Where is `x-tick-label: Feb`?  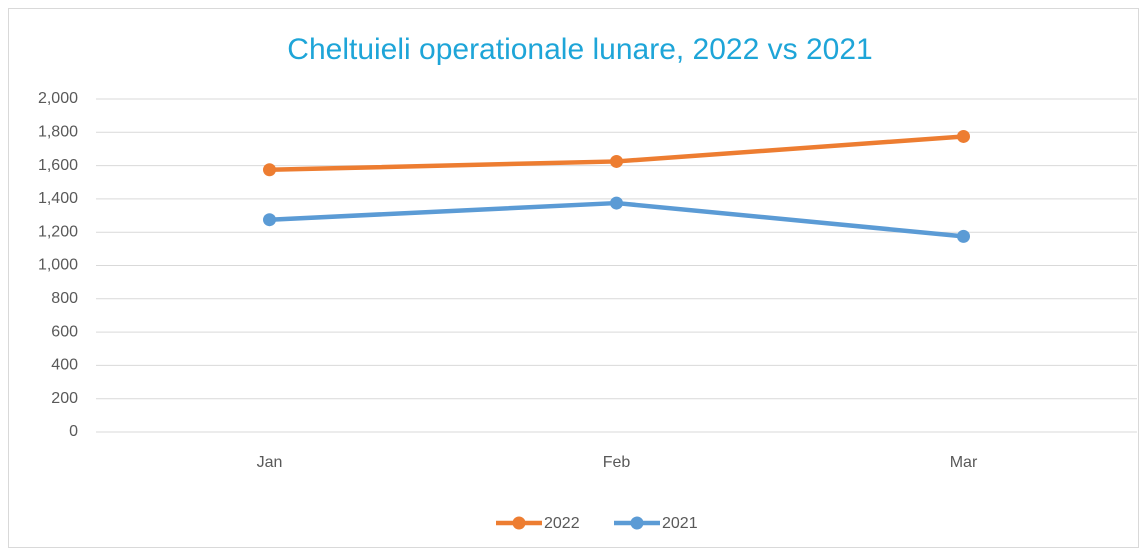 x-tick-label: Feb is located at coordinates (617, 462).